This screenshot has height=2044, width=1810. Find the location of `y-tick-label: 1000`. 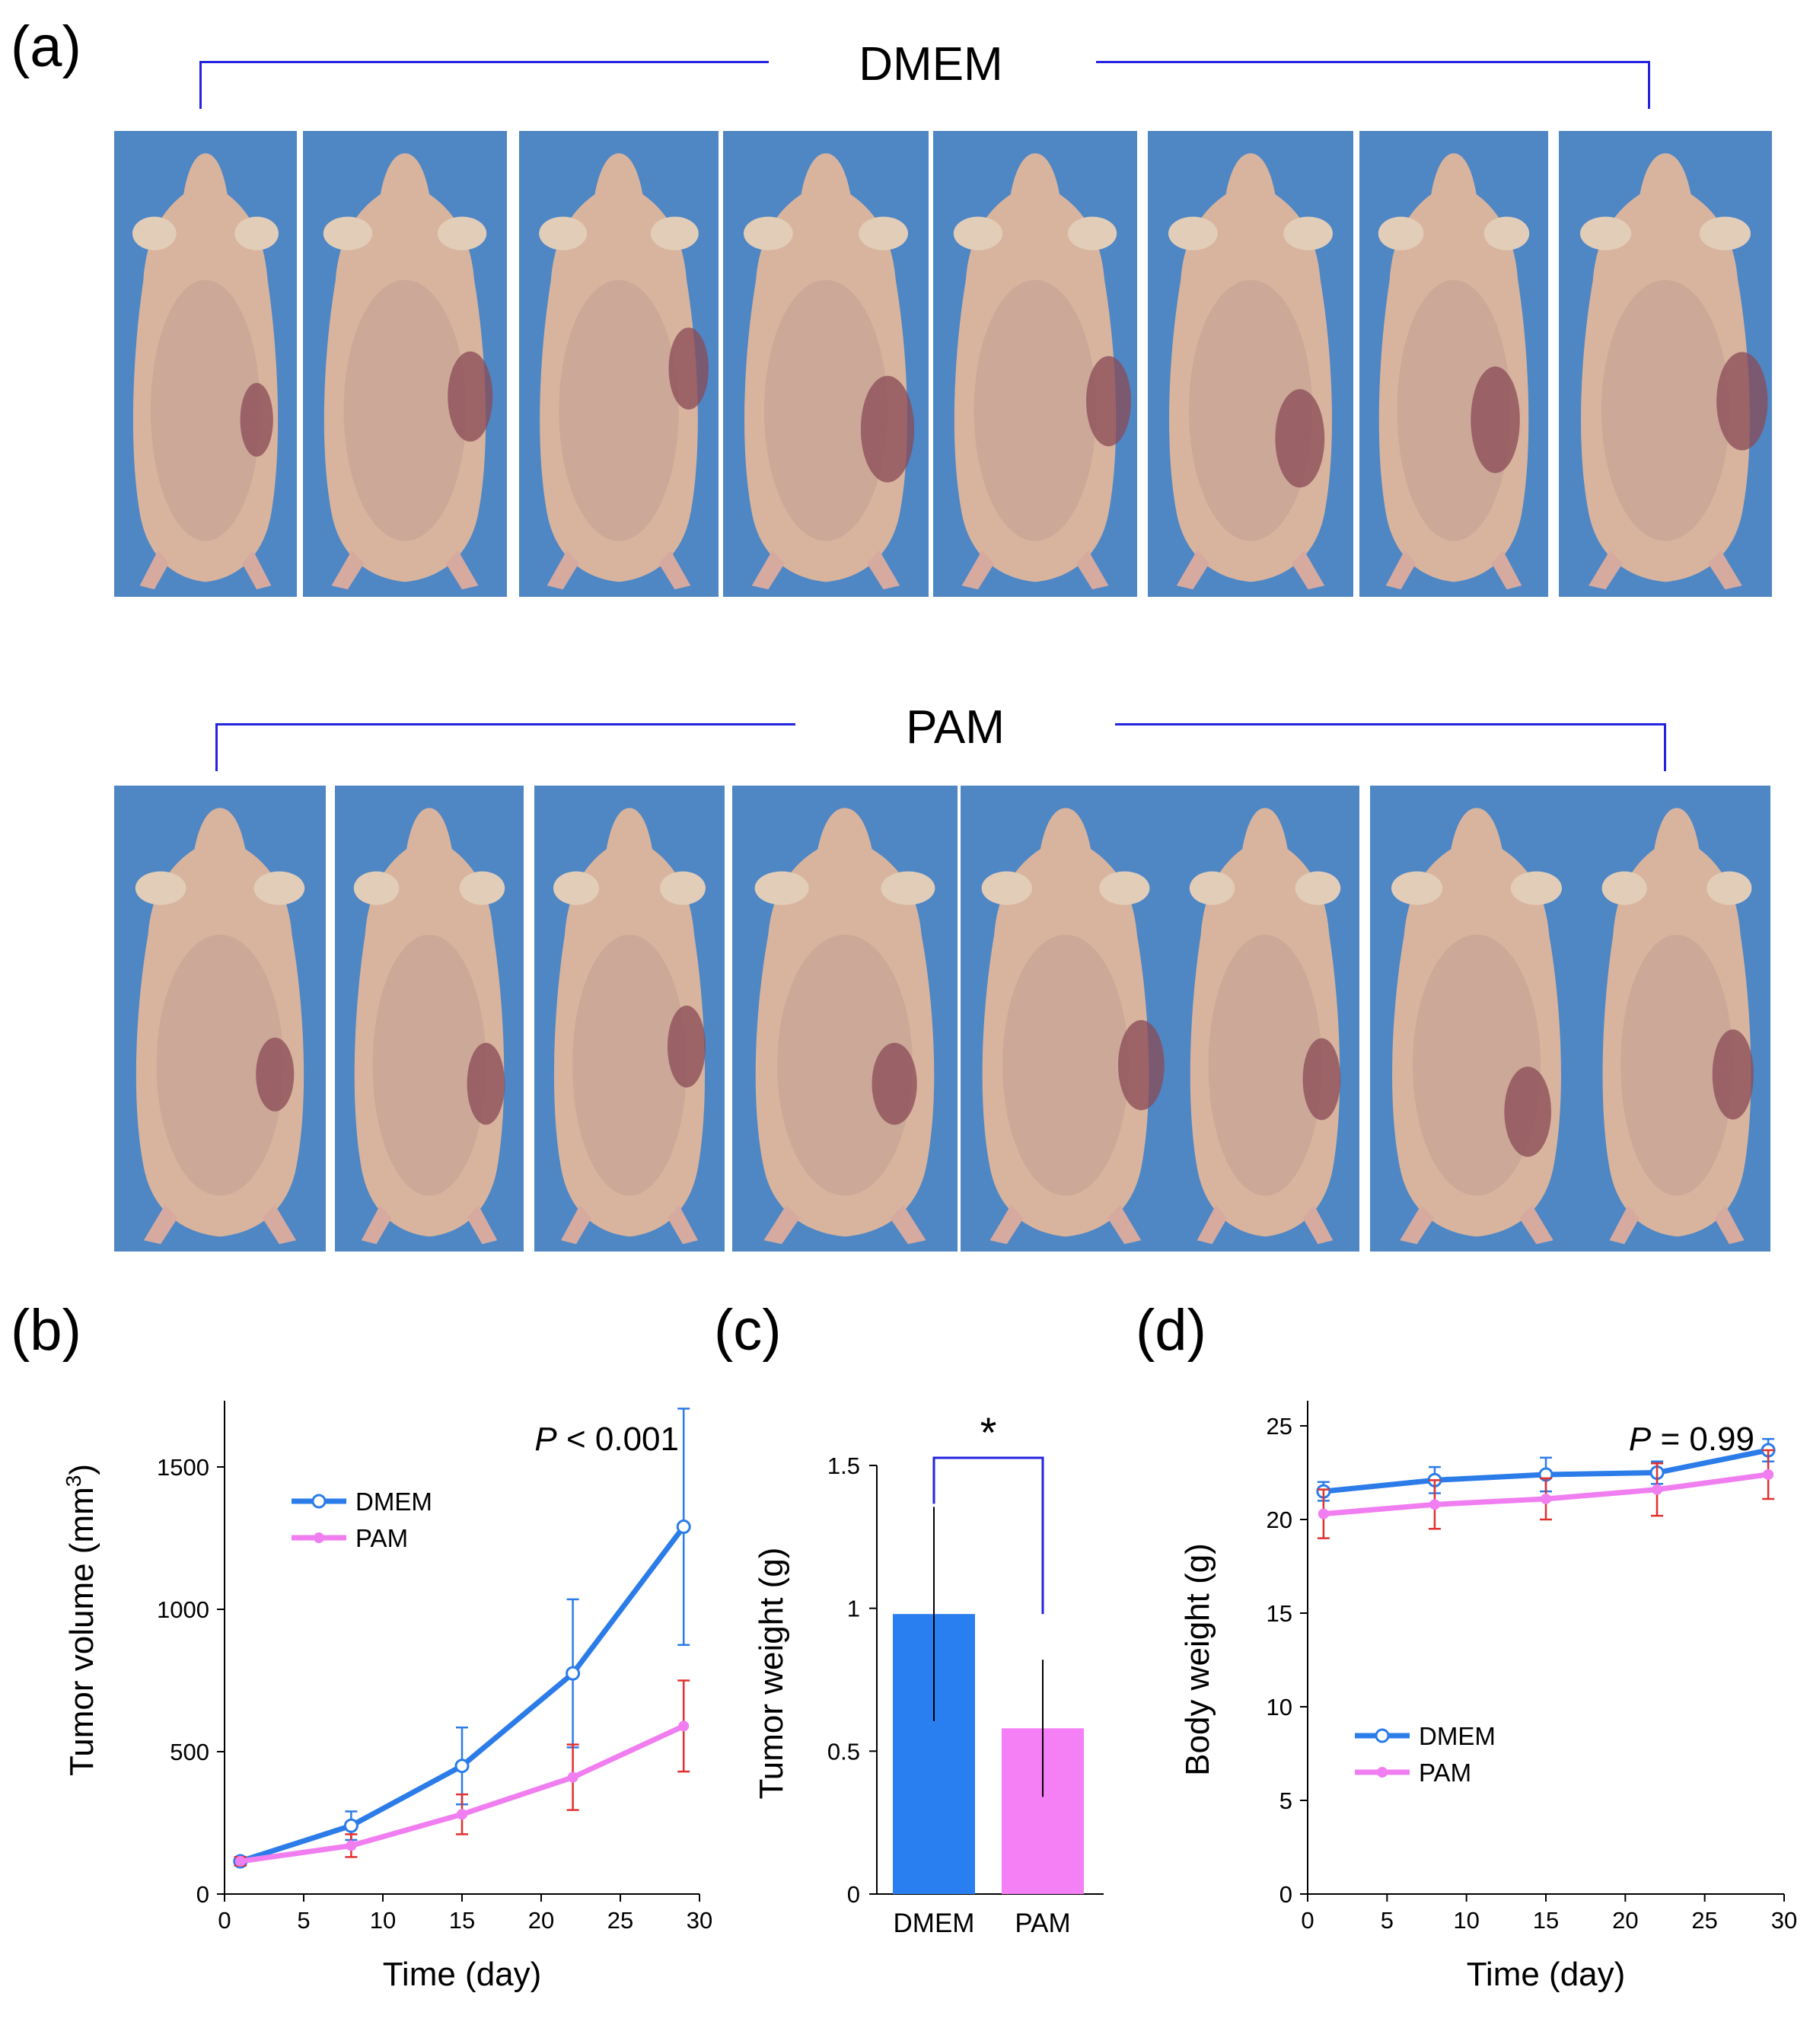

y-tick-label: 1000 is located at coordinates (183, 1609).